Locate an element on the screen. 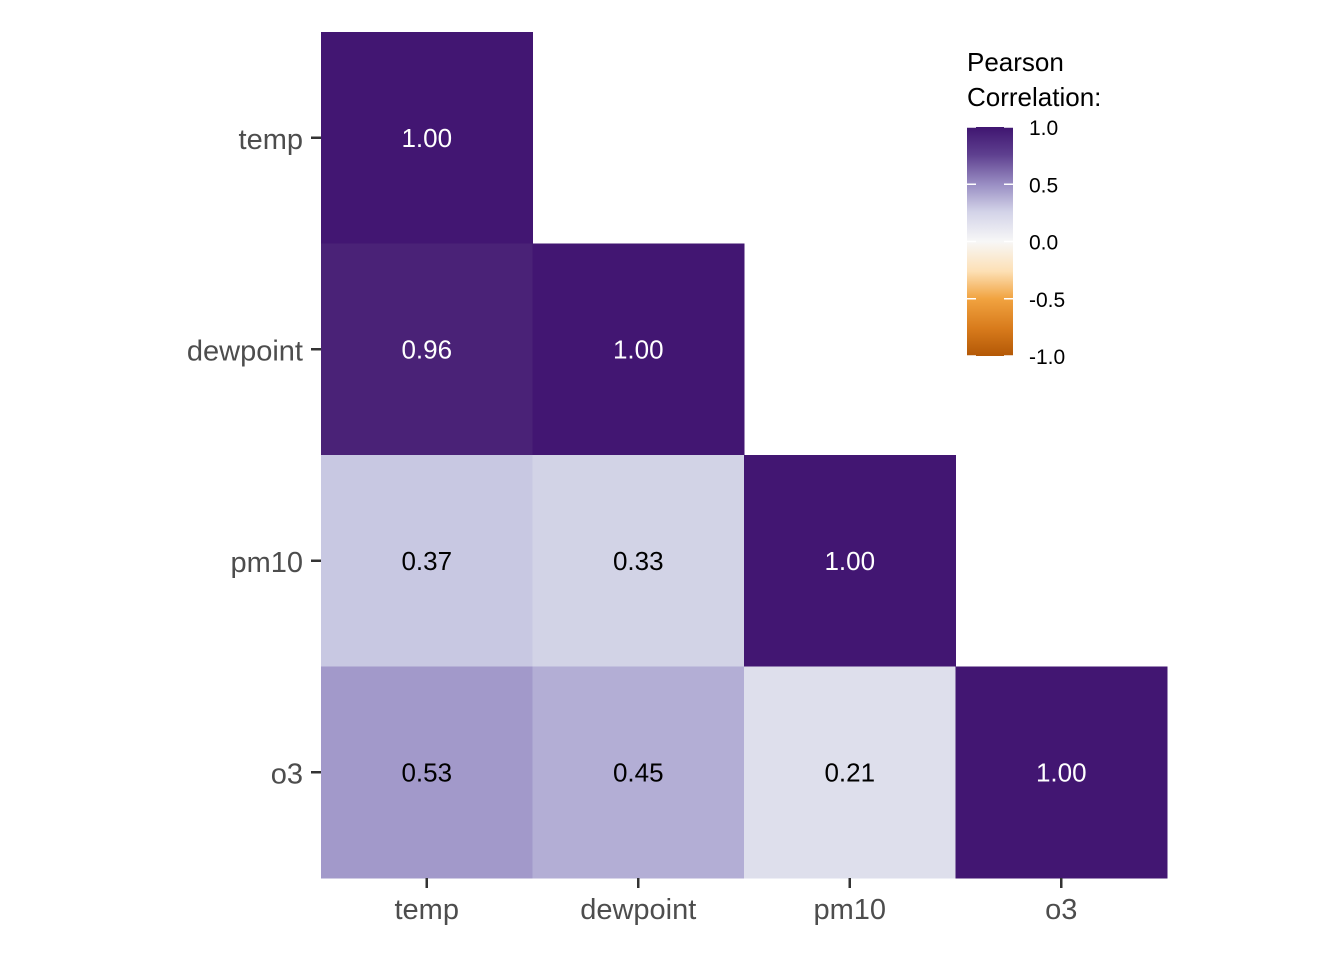 The width and height of the screenshot is (1344, 960). cell-value-label: 0.33 is located at coordinates (638, 561).